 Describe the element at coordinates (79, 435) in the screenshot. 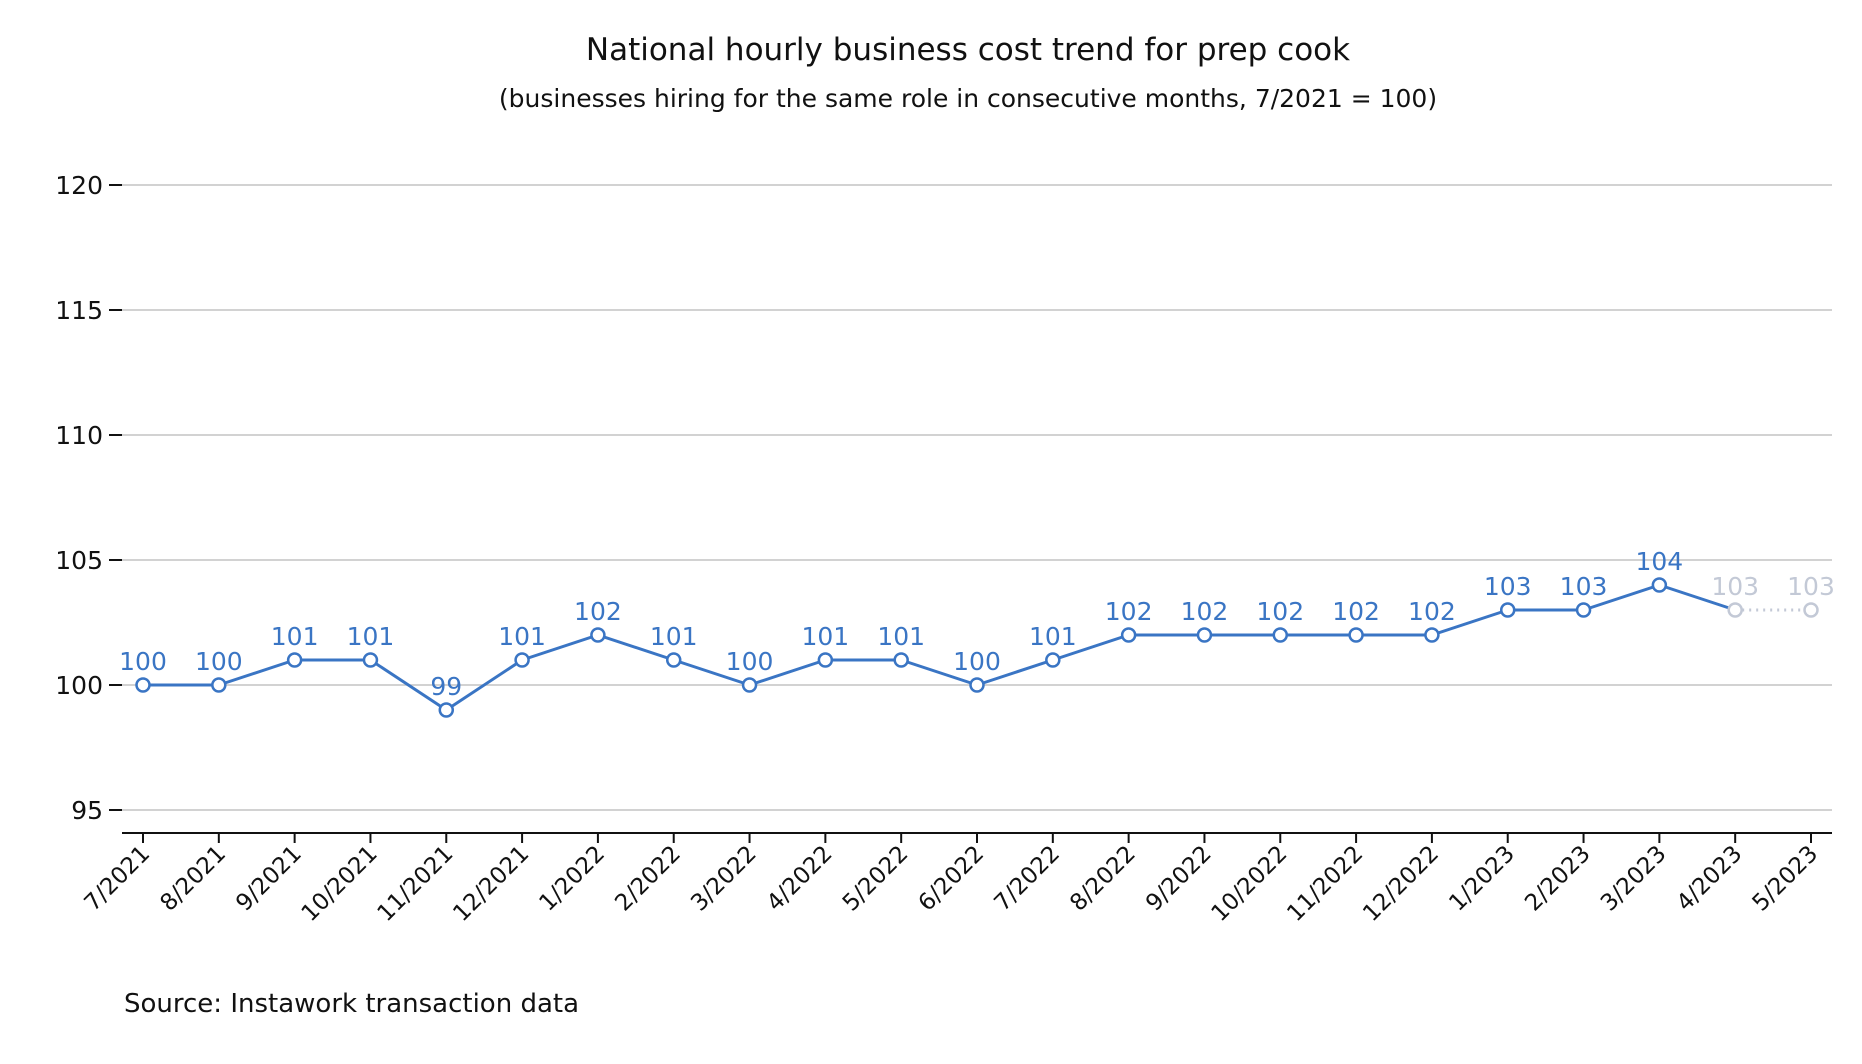

I see `y-tick-label: 110` at that location.